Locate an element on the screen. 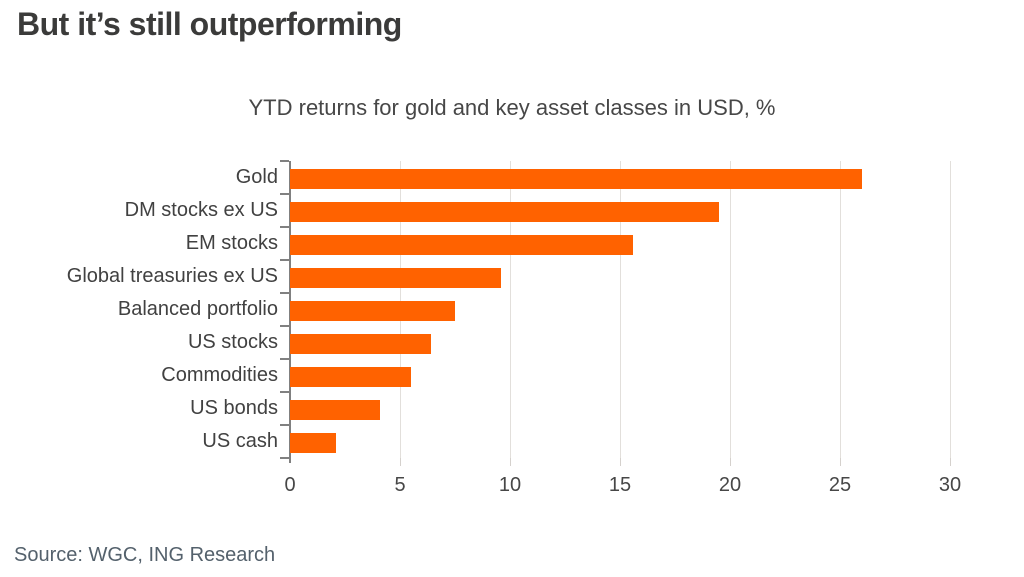  category-label-gold: Gold is located at coordinates (256, 177).